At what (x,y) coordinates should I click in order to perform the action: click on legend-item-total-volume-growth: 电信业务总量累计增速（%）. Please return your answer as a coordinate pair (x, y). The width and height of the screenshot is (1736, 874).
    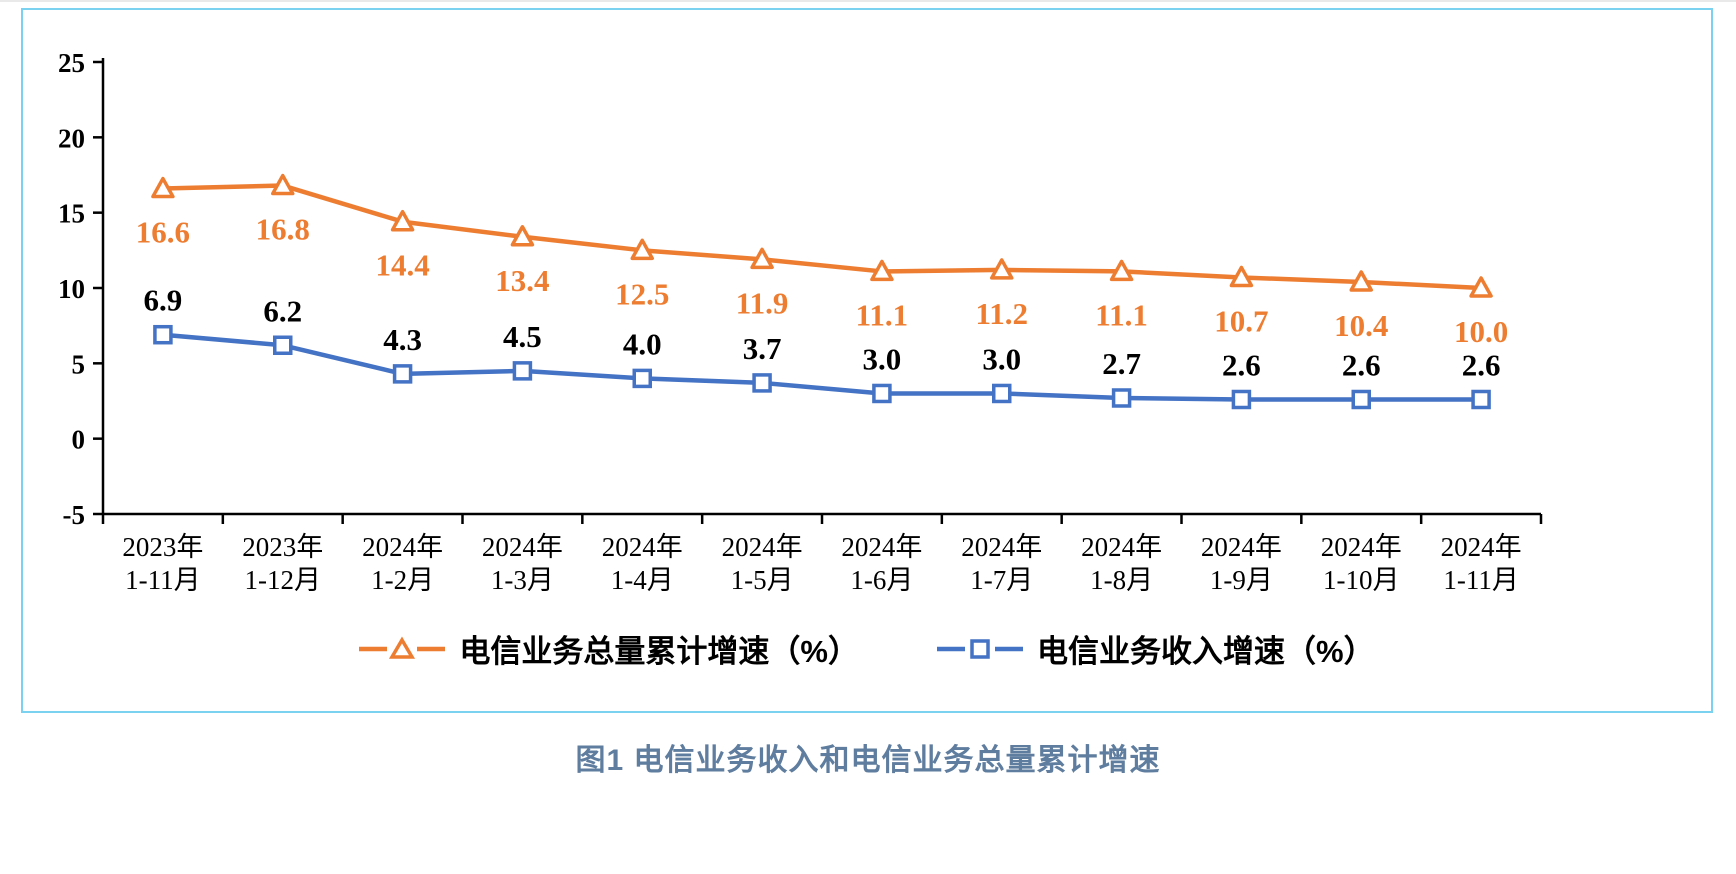
    Looking at the image, I should click on (609, 648).